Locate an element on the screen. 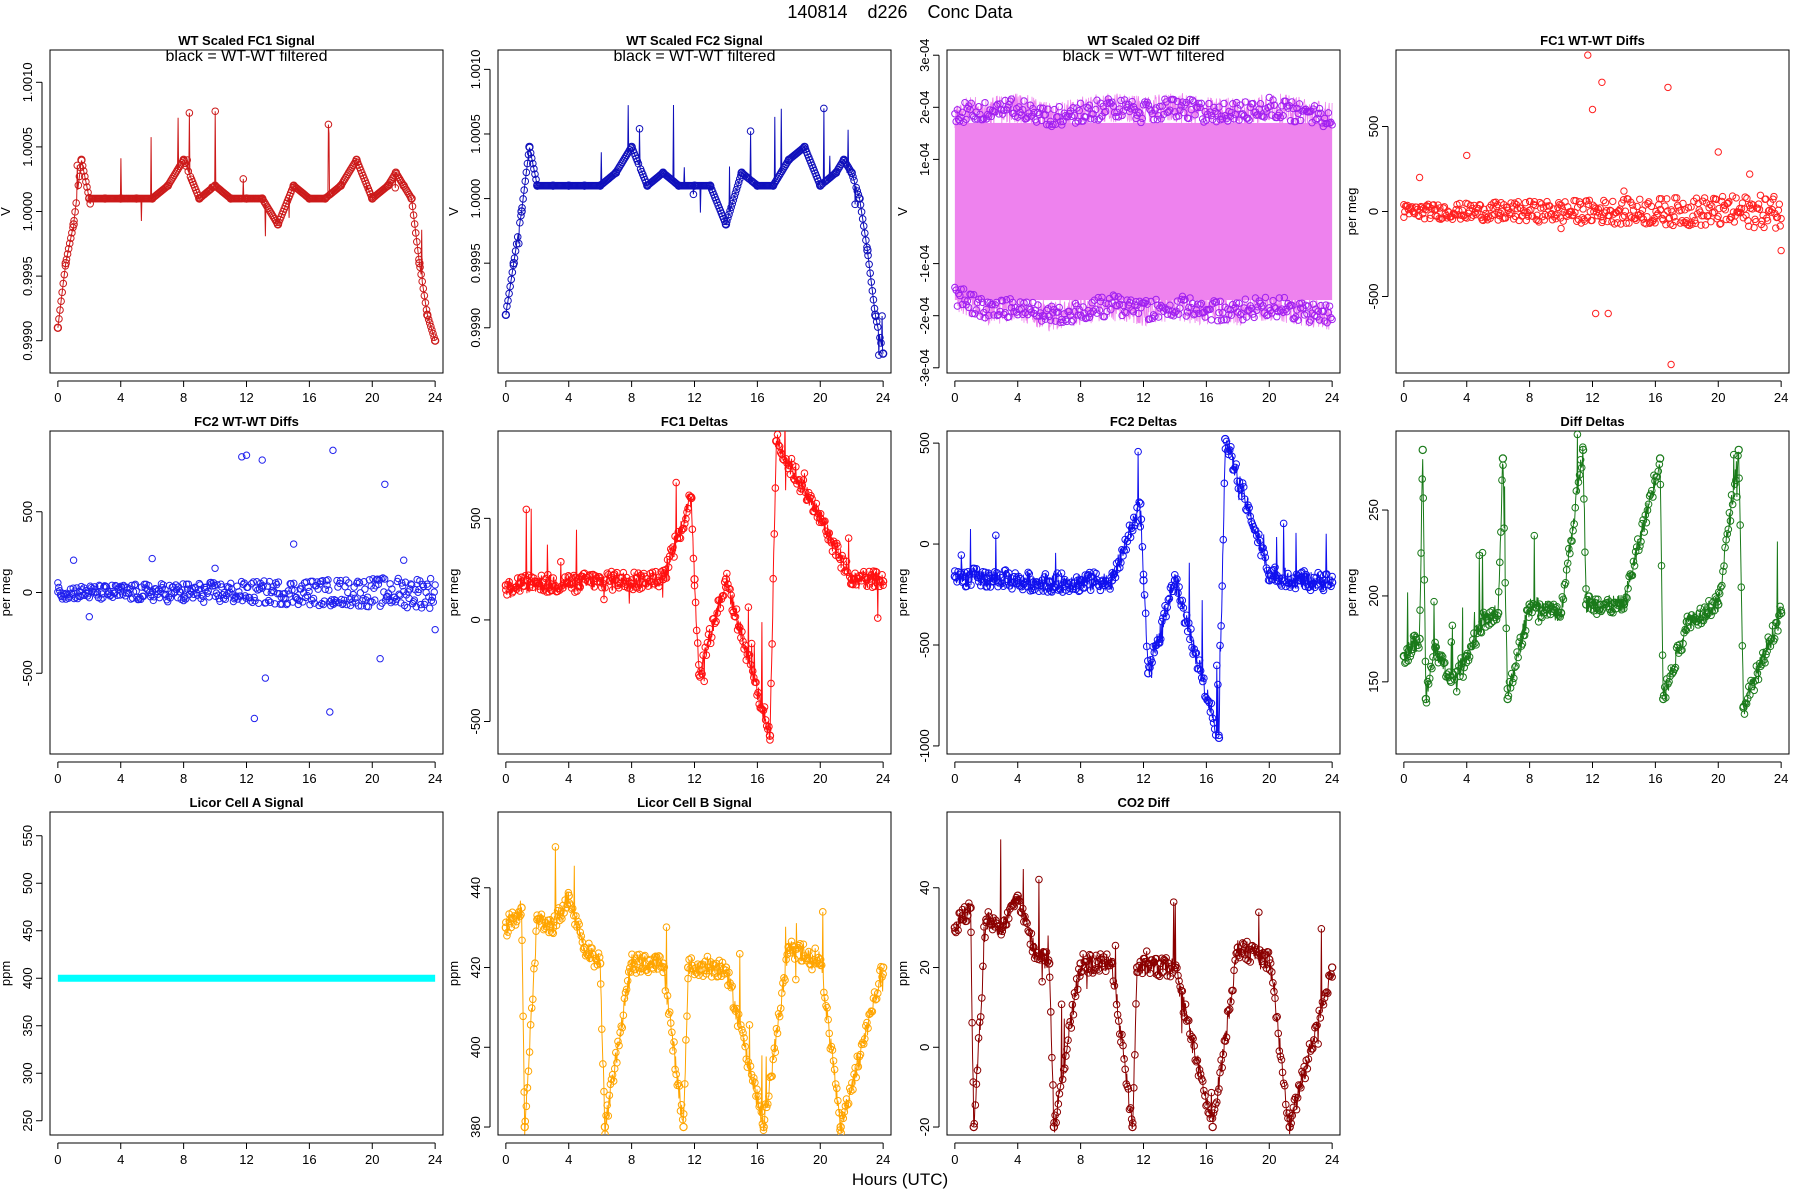  y-tick-label: 1.0005 is located at coordinates (27, 147).